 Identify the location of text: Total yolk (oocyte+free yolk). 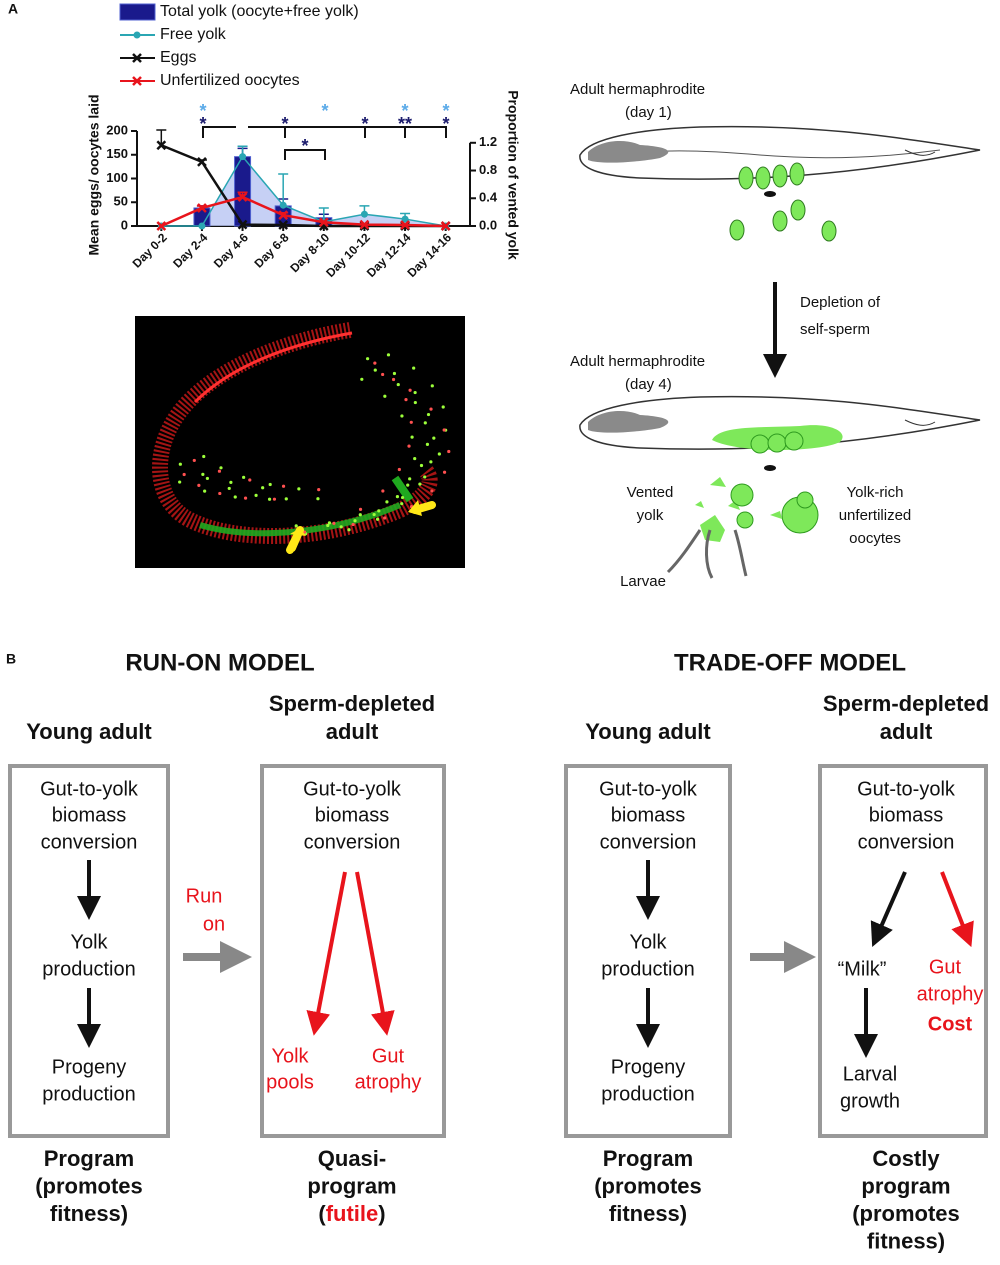
(259, 11).